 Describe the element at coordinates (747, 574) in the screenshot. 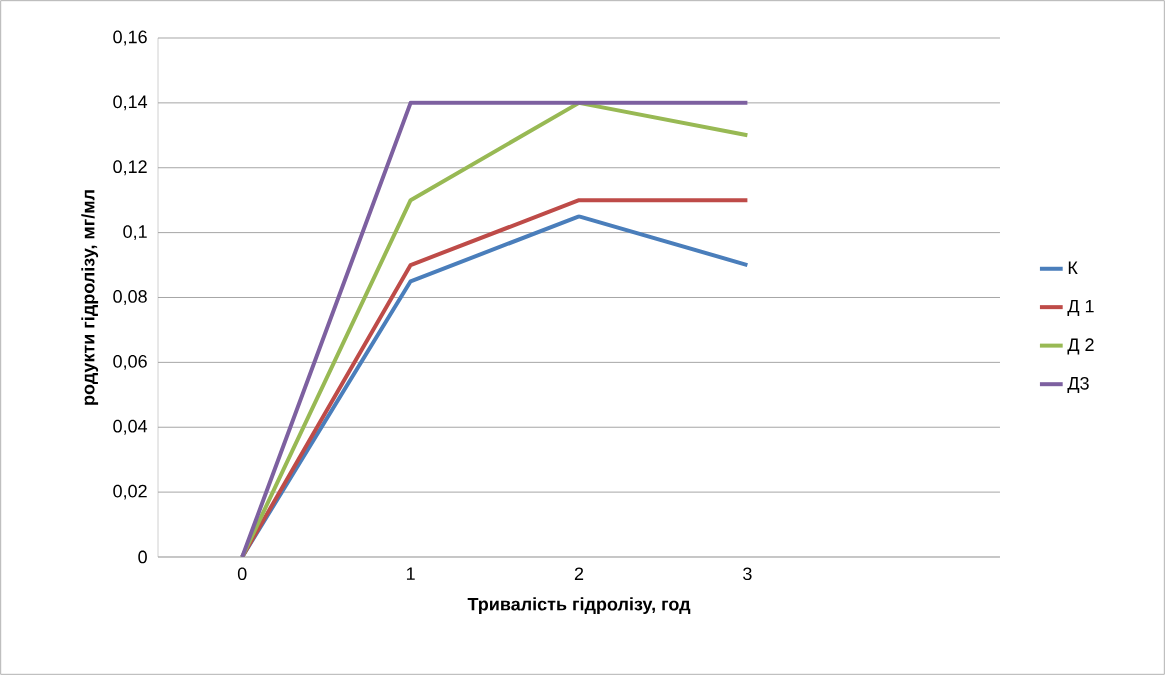

I see `x-tick-label: 3` at that location.